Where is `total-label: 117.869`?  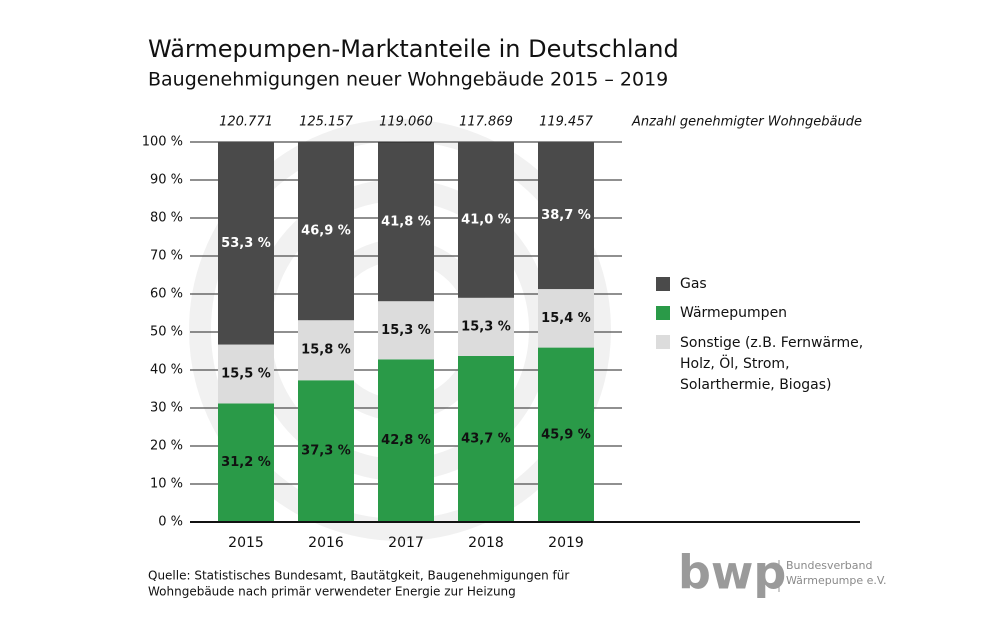 total-label: 117.869 is located at coordinates (486, 122).